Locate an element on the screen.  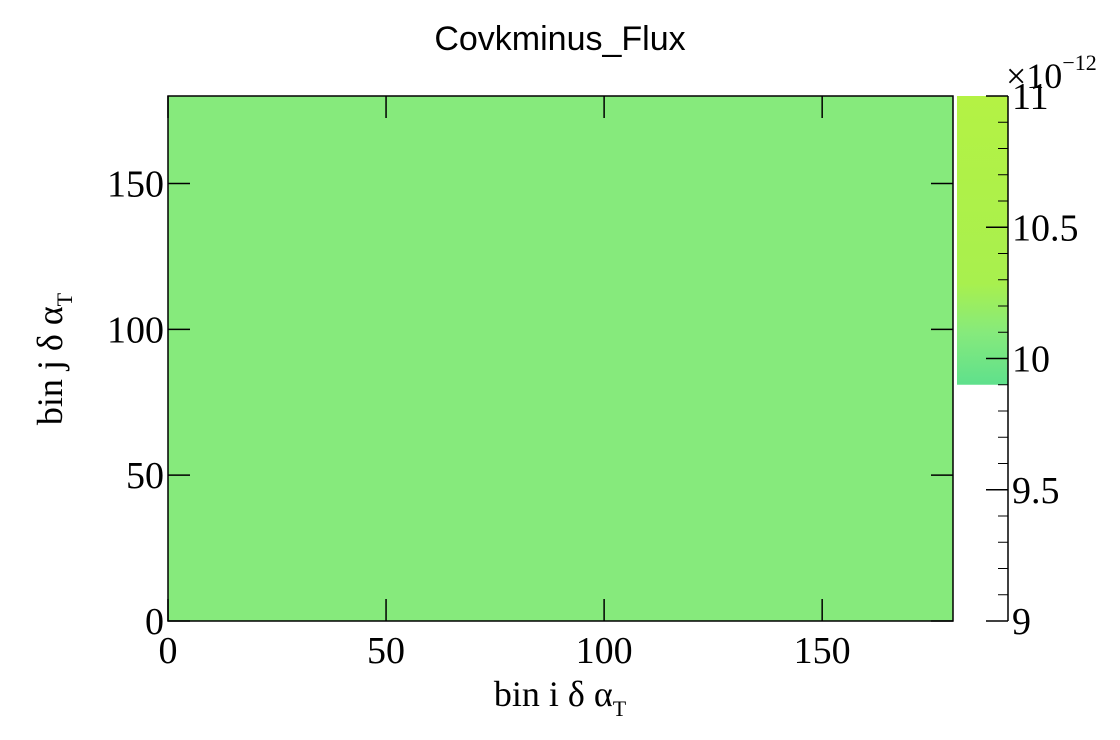
colorbar-tick-label: 11 is located at coordinates (1030, 97).